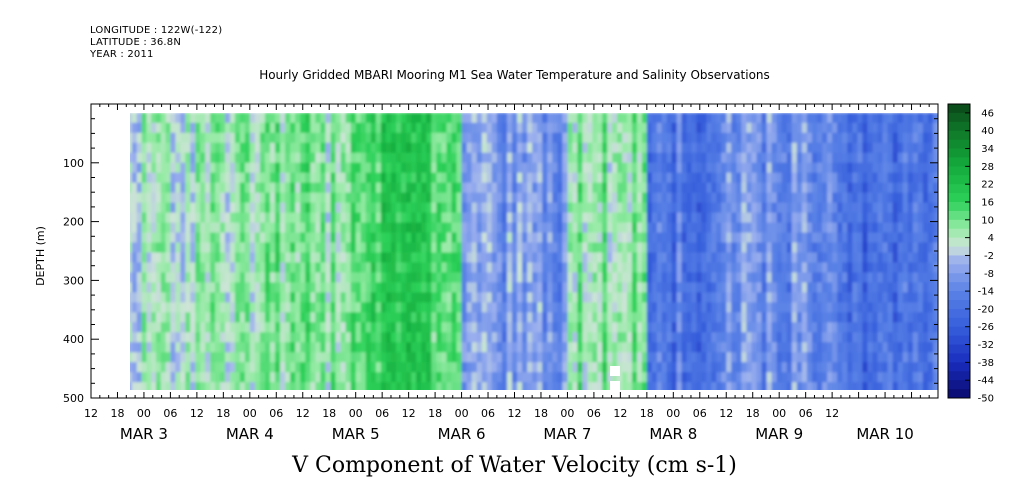 This screenshot has width=1009, height=504. Describe the element at coordinates (73, 222) in the screenshot. I see `y-tick-label: 200` at that location.